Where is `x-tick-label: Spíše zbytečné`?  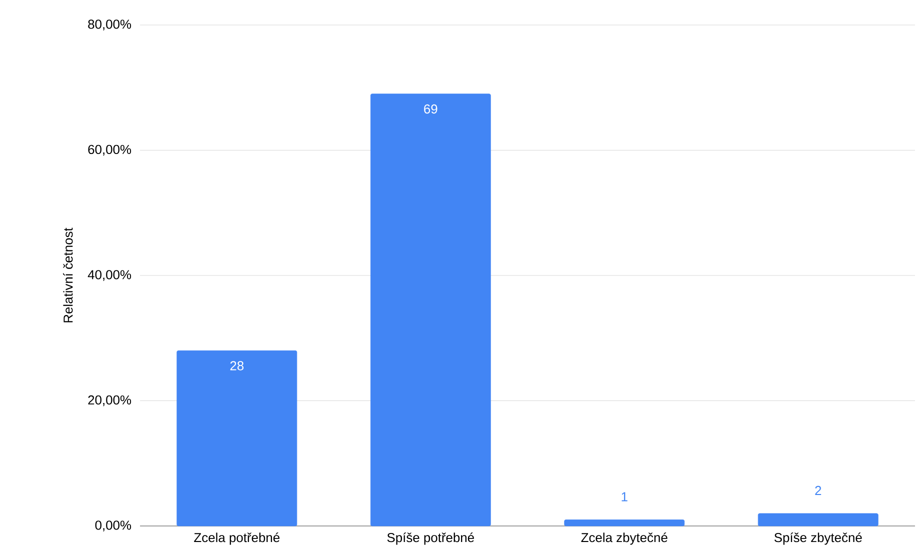 x-tick-label: Spíše zbytečné is located at coordinates (818, 538).